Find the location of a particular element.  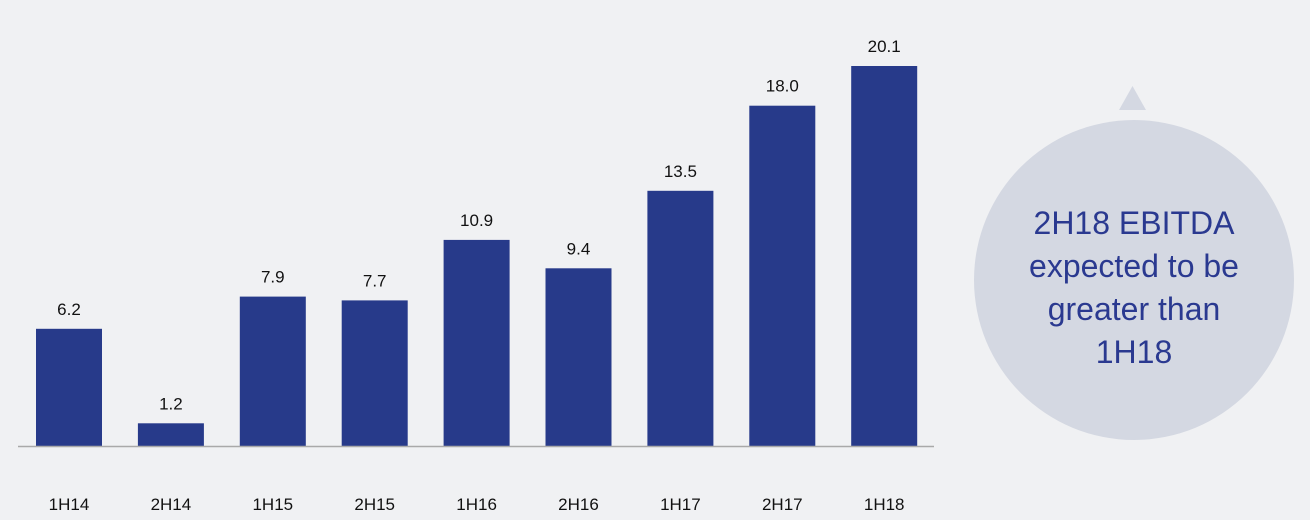

callout-line-2: expected to be is located at coordinates (1134, 266).